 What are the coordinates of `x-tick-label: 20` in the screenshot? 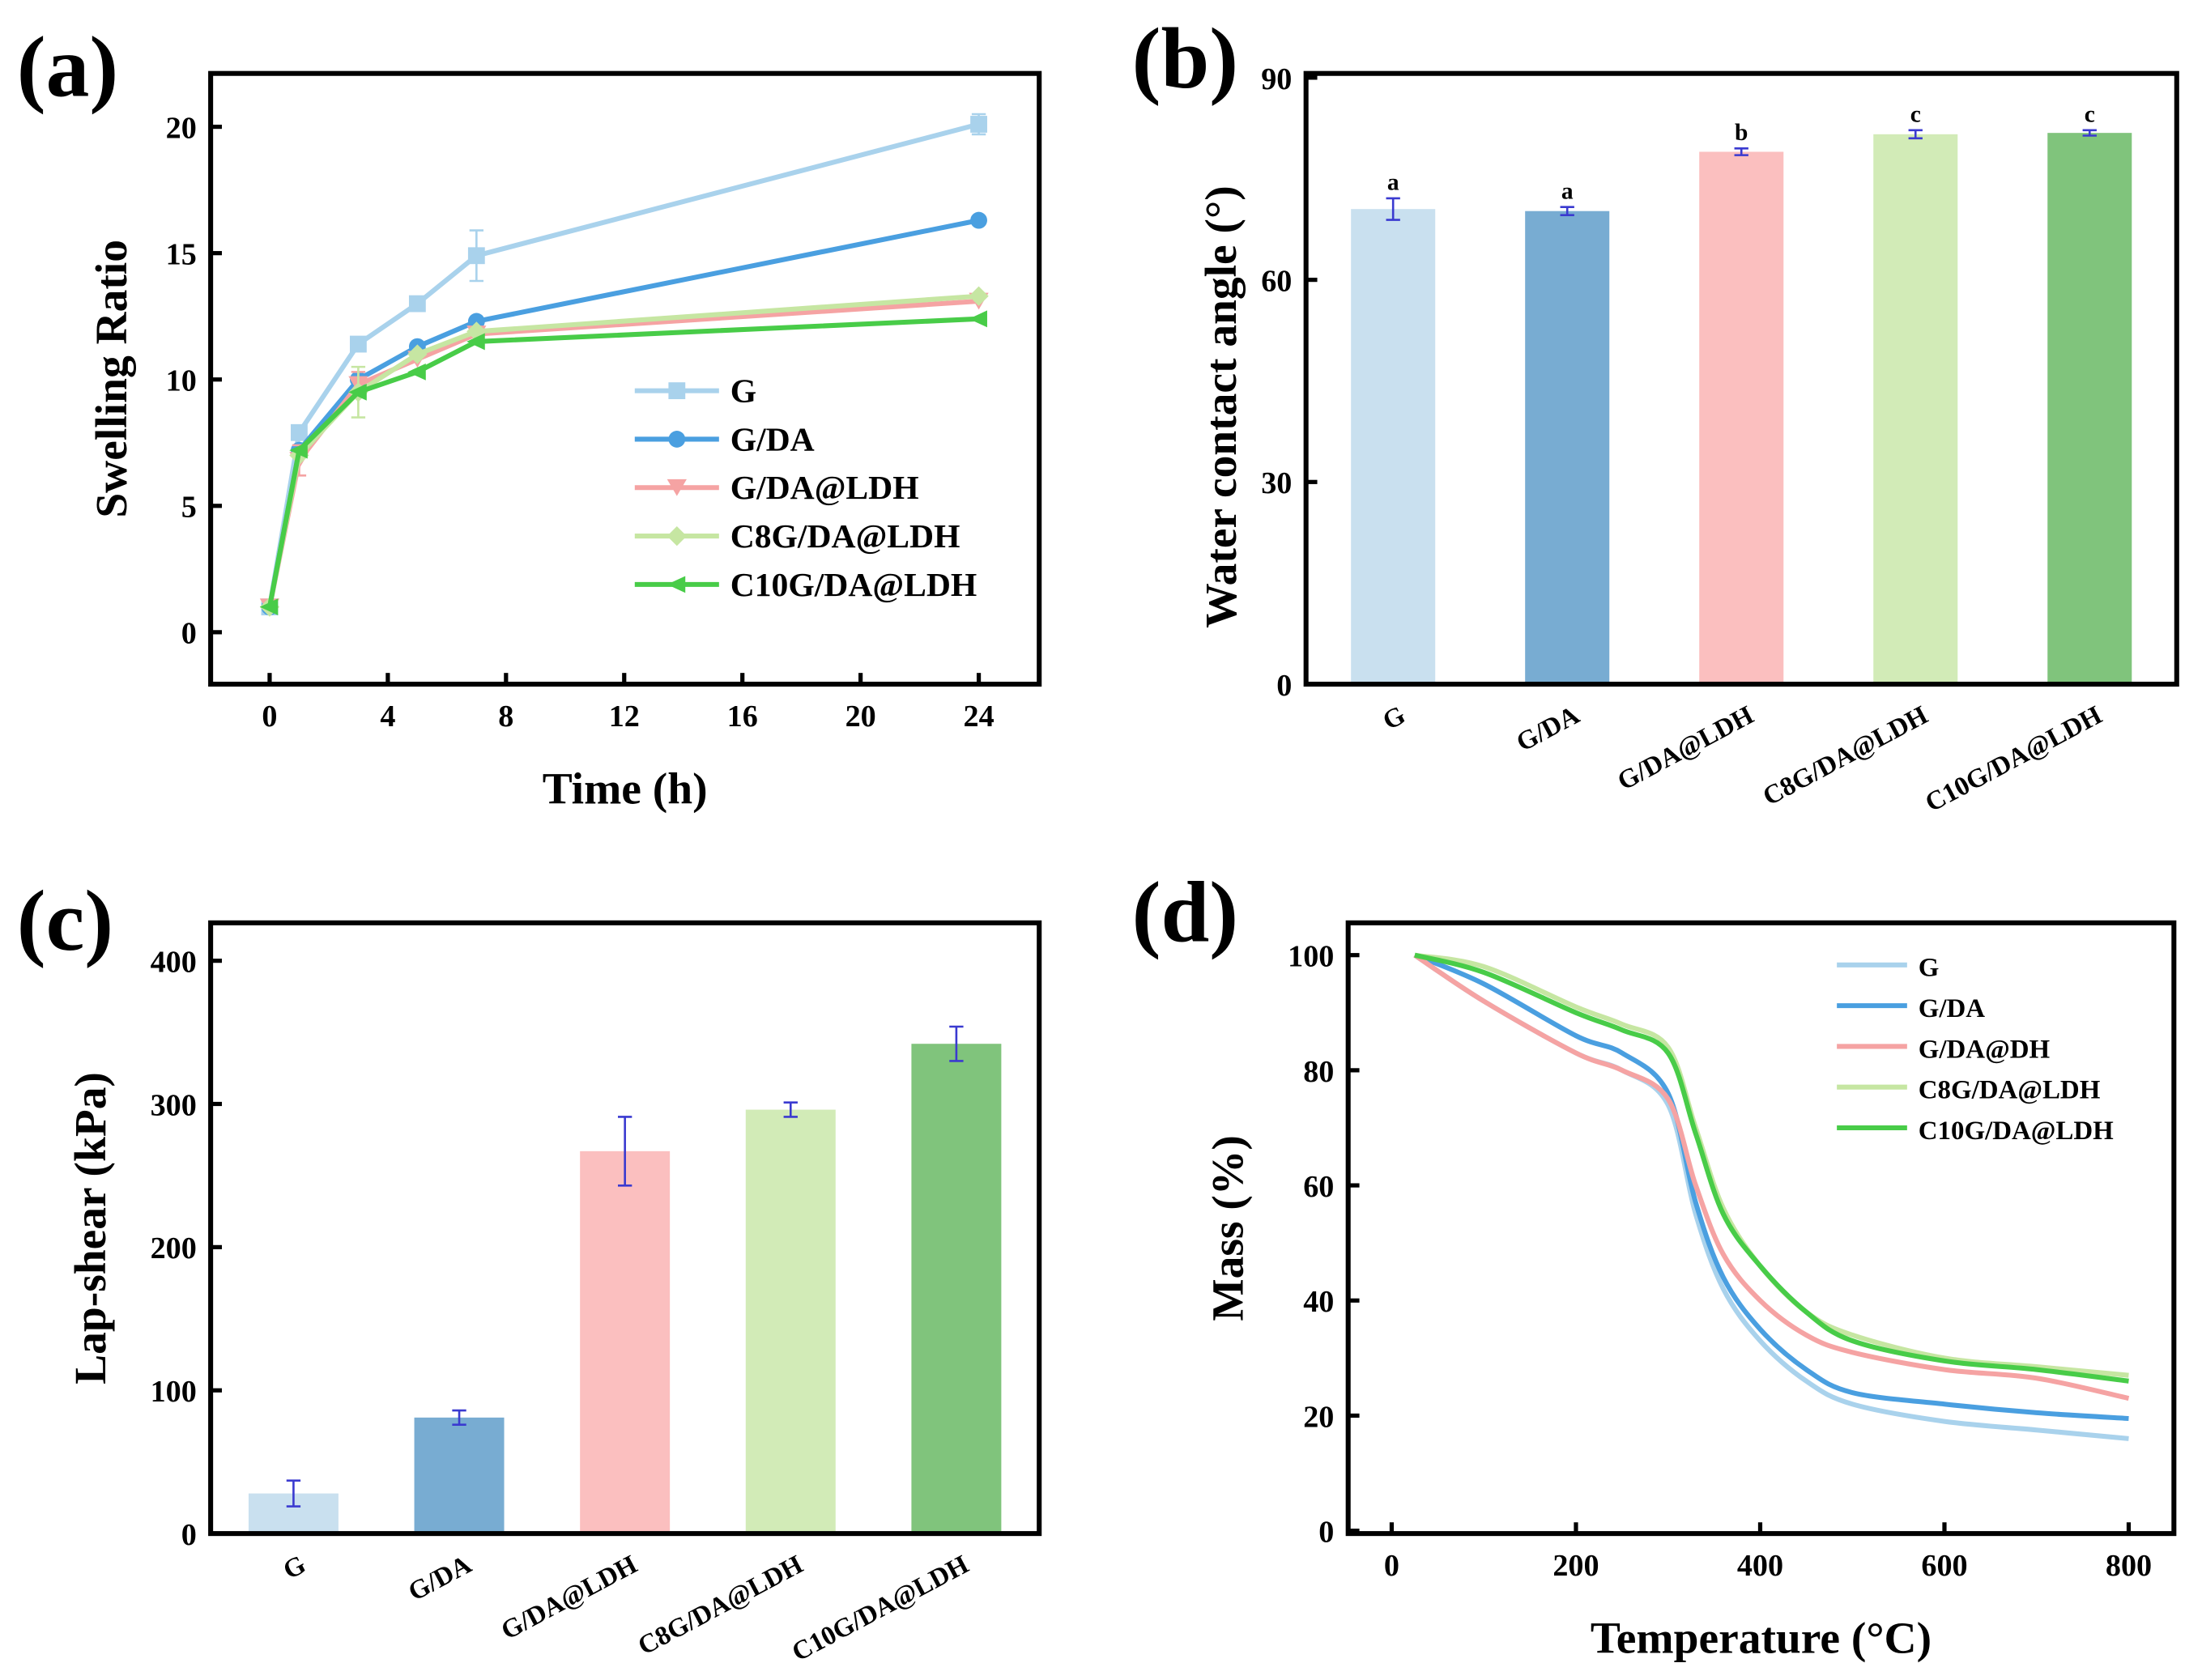 It's located at (861, 717).